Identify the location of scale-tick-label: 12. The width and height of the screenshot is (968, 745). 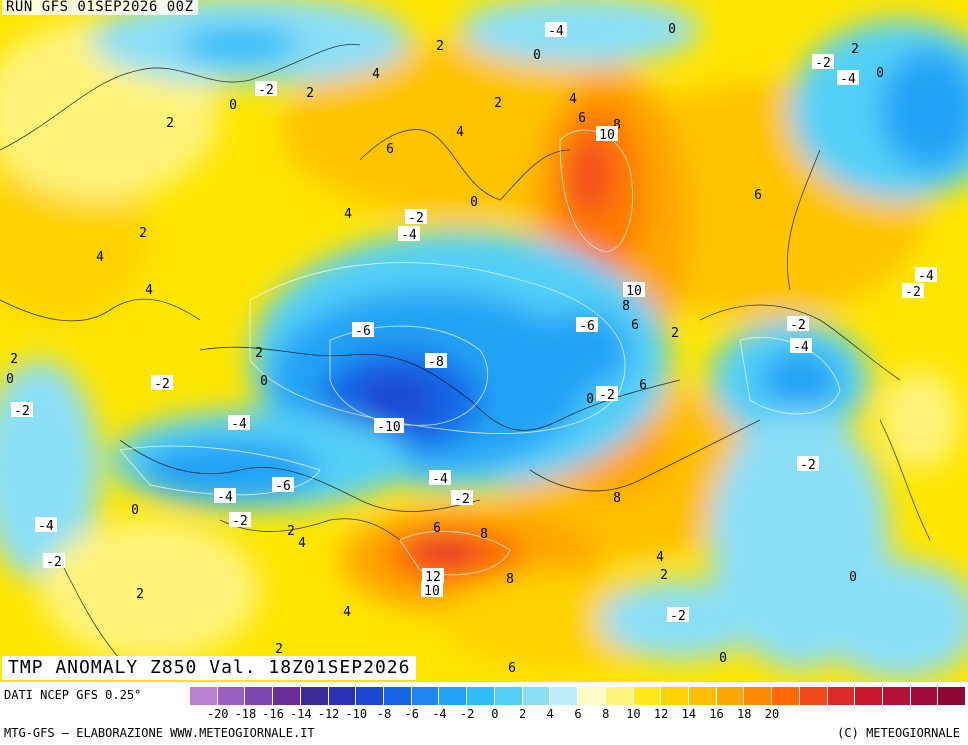
(661, 714).